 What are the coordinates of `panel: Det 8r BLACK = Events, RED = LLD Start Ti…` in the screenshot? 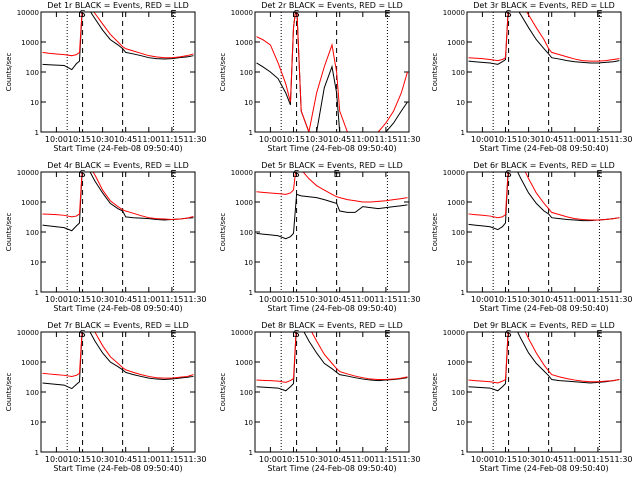 It's located at (320, 397).